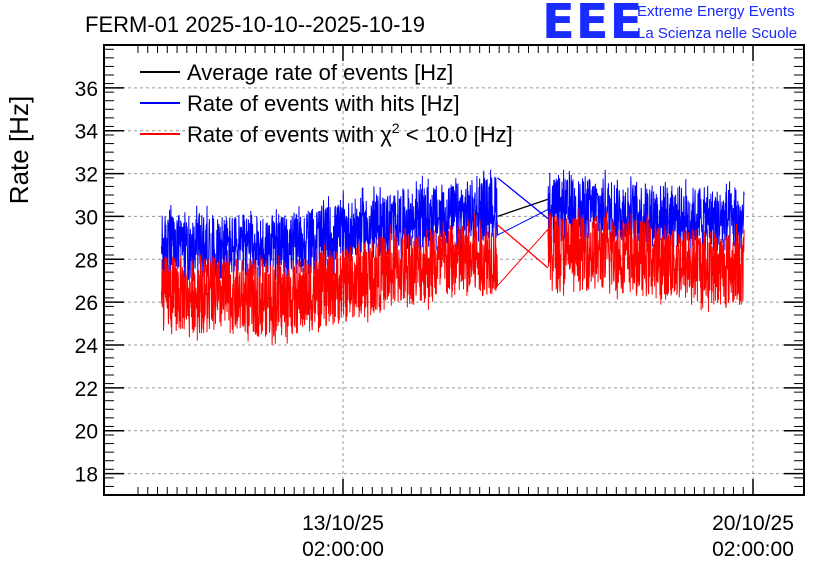 The height and width of the screenshot is (572, 836). I want to click on y-axis-label: Rate [Hz], so click(19, 150).